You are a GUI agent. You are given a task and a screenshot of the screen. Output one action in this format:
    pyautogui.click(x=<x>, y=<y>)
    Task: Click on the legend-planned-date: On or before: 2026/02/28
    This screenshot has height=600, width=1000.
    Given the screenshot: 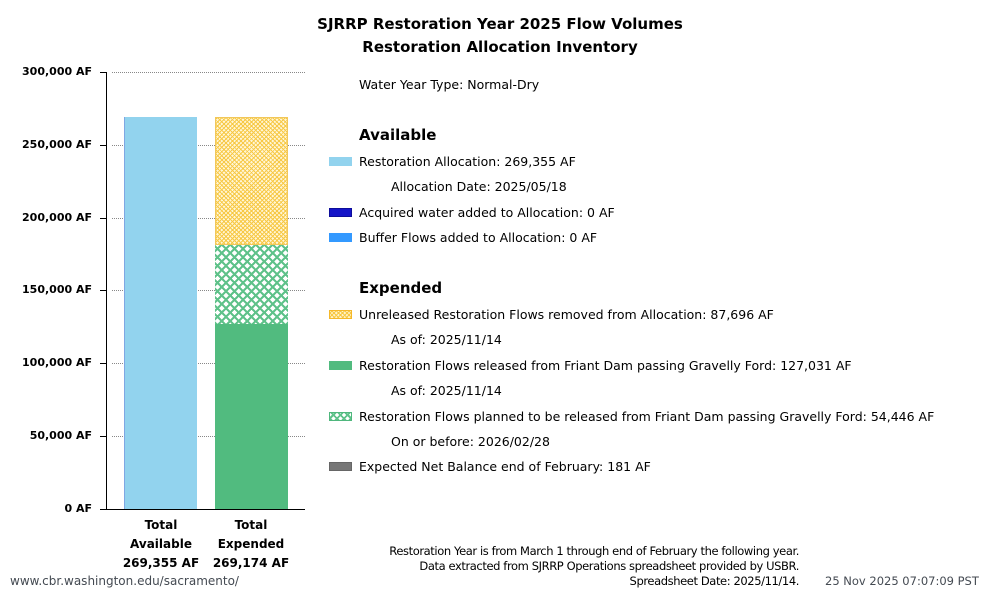 What is the action you would take?
    pyautogui.click(x=470, y=441)
    